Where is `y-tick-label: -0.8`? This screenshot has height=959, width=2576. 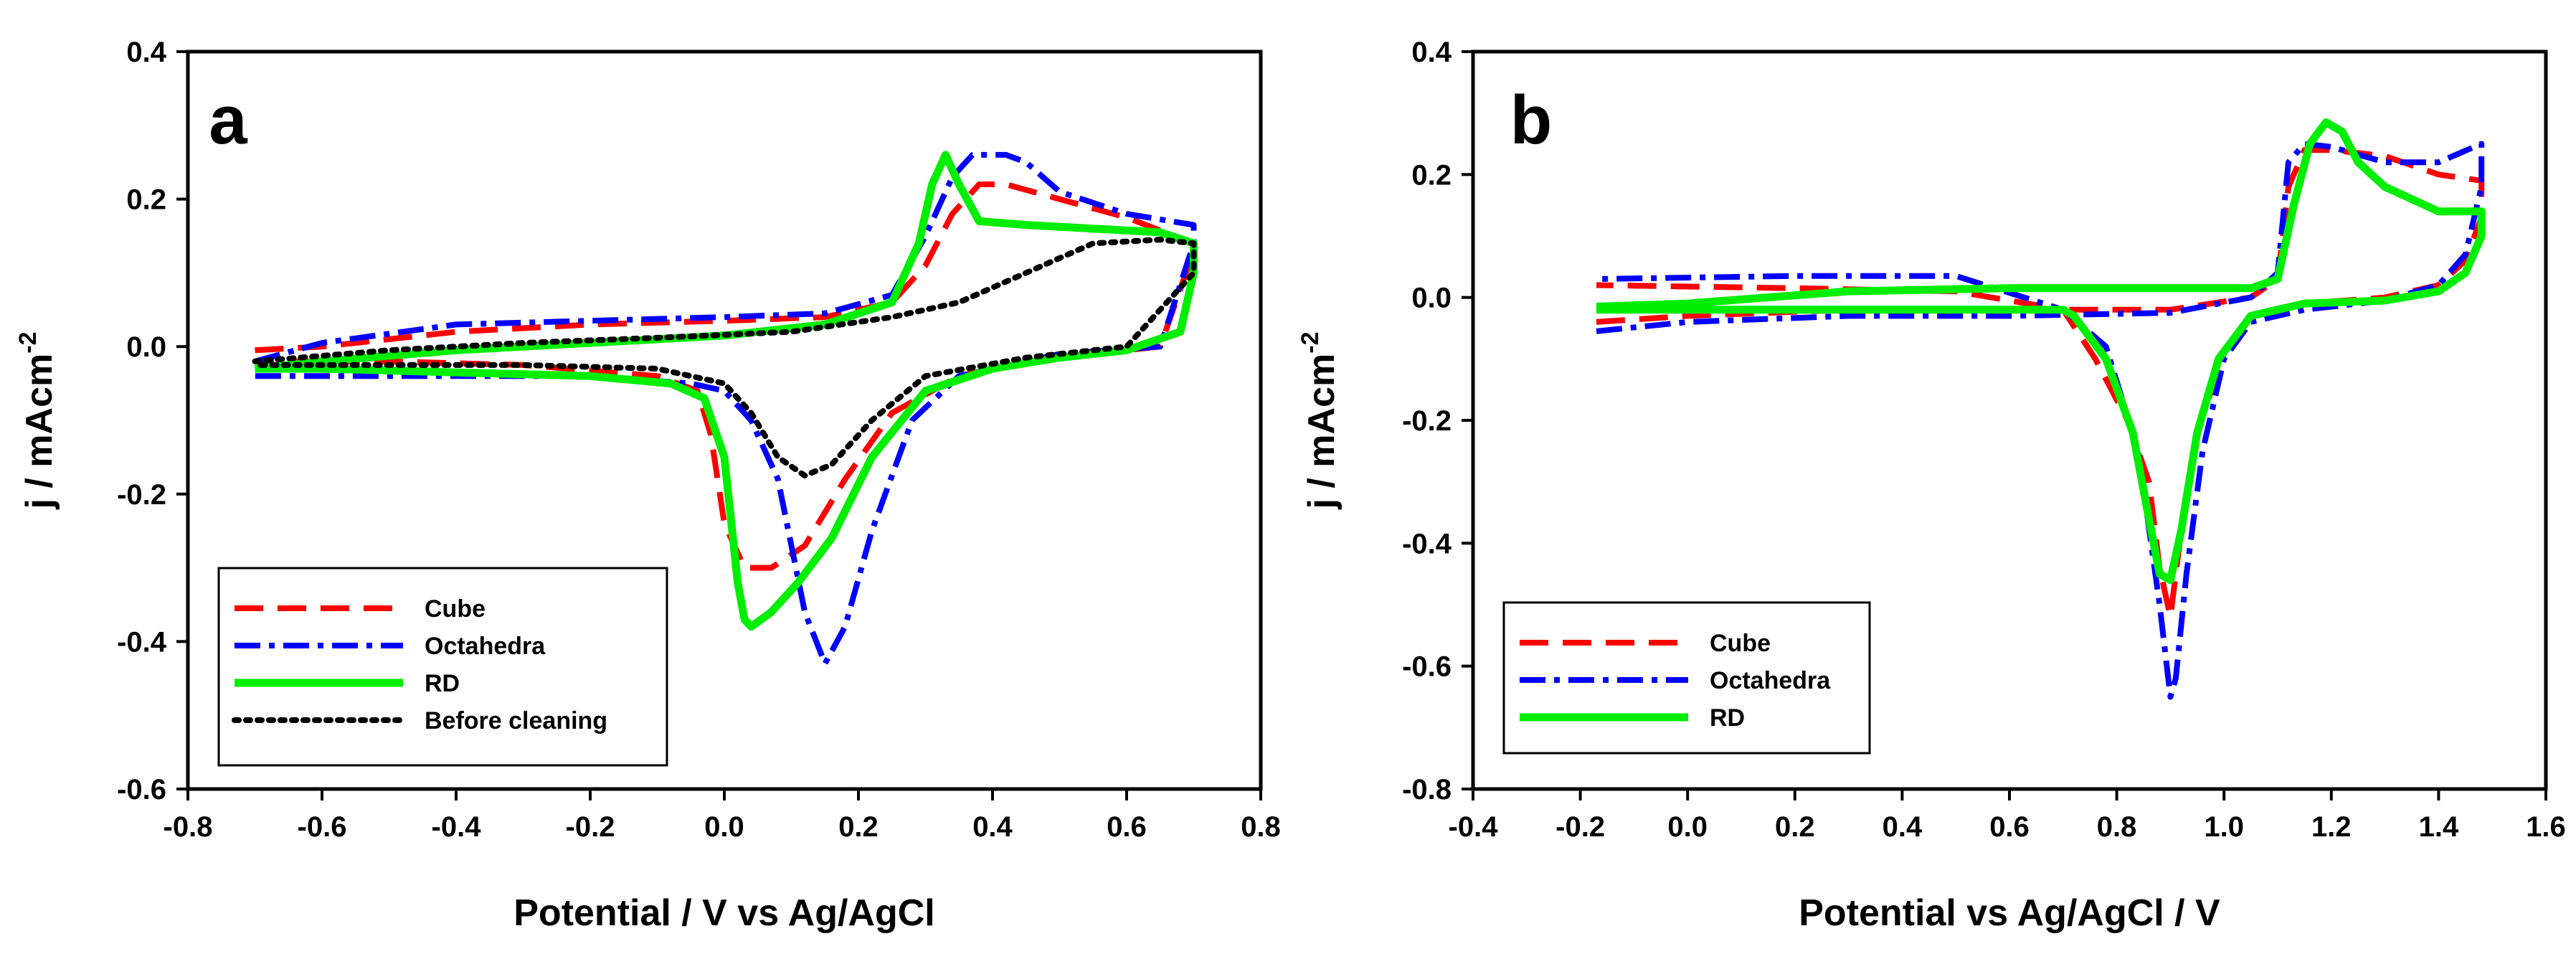
y-tick-label: -0.8 is located at coordinates (1427, 790).